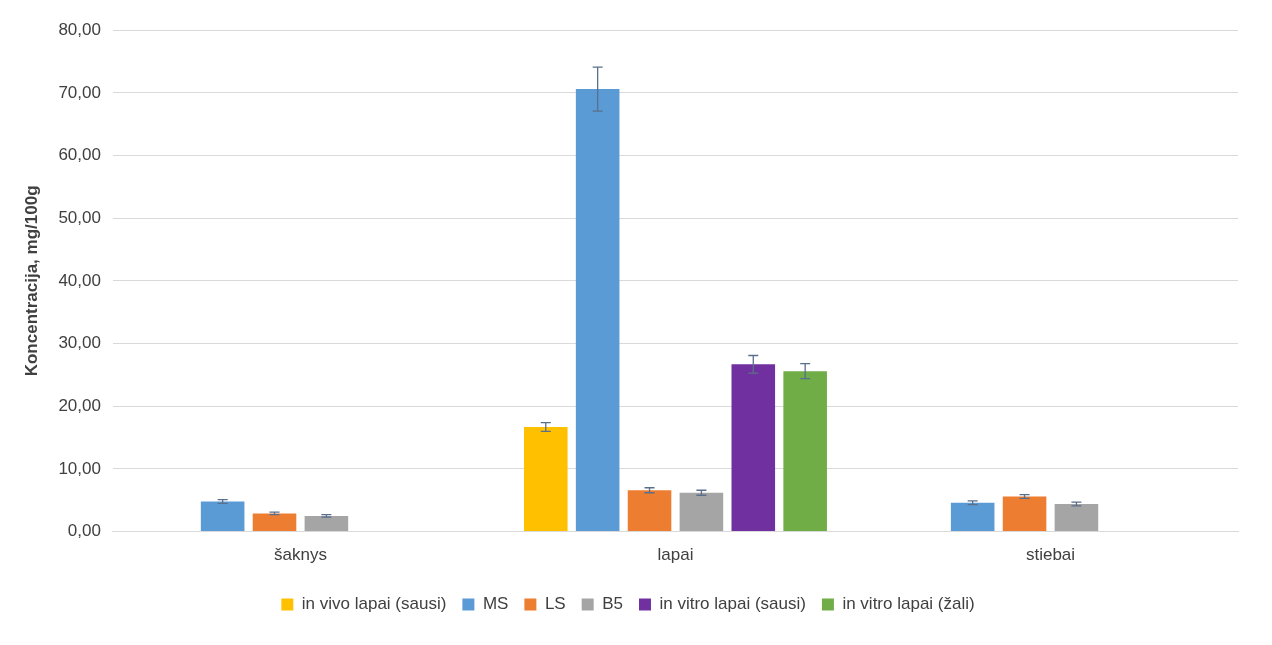  What do you see at coordinates (79, 217) in the screenshot?
I see `y-tick-label: 50,00` at bounding box center [79, 217].